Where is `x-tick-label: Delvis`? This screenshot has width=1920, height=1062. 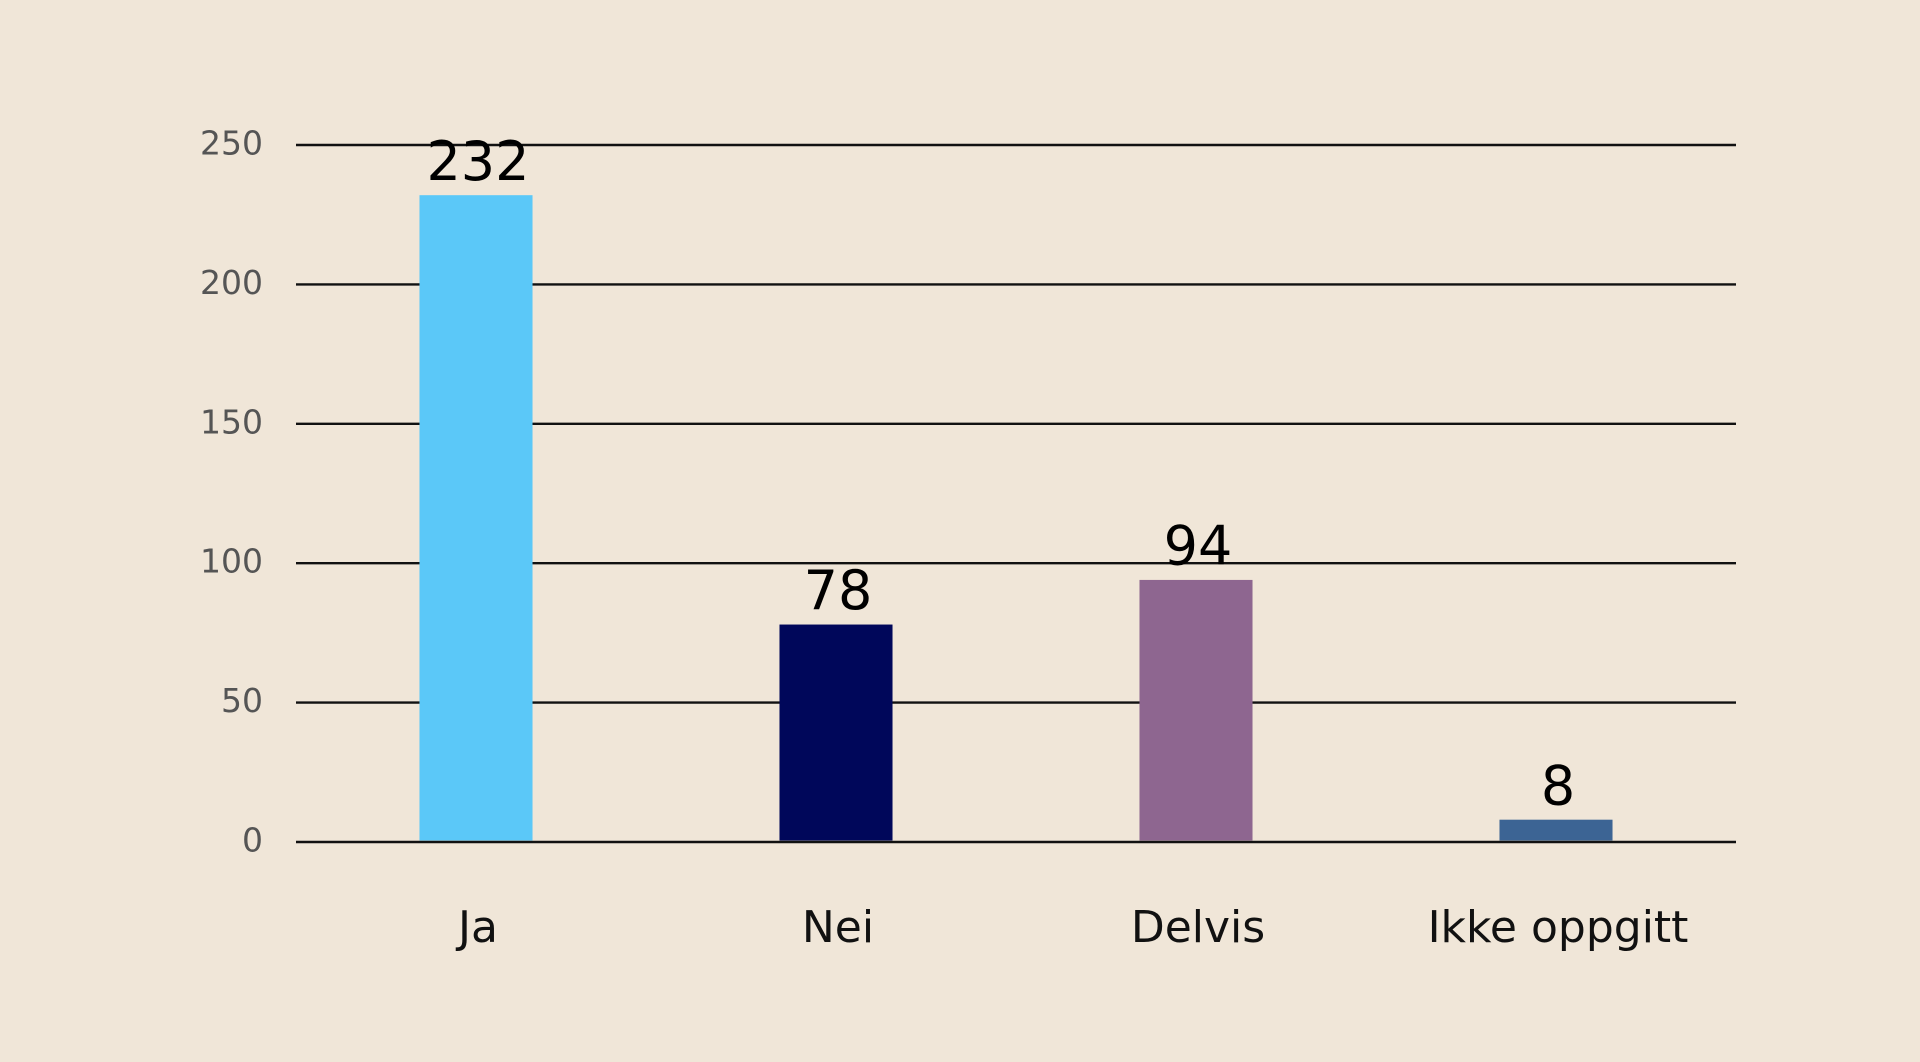 x-tick-label: Delvis is located at coordinates (1198, 927).